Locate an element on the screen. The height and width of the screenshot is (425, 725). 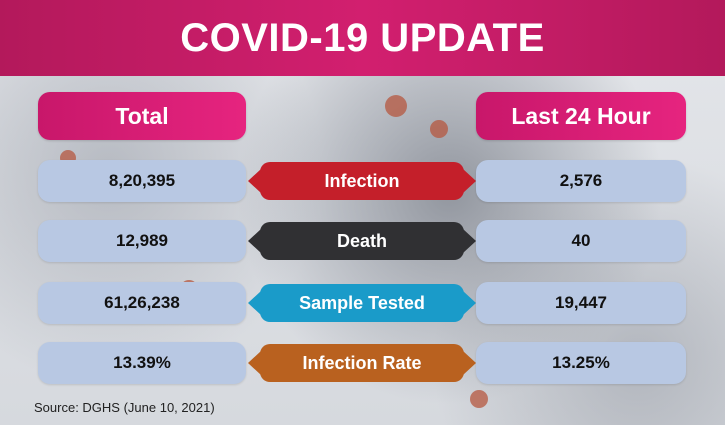
total-value: 12,989 is located at coordinates (142, 241).